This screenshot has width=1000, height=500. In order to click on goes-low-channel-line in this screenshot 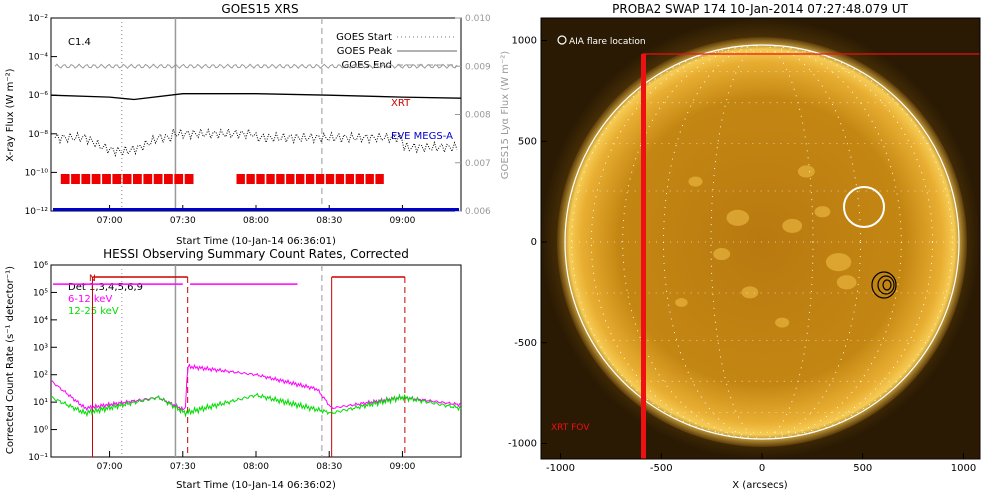, I will do `click(256, 142)`.